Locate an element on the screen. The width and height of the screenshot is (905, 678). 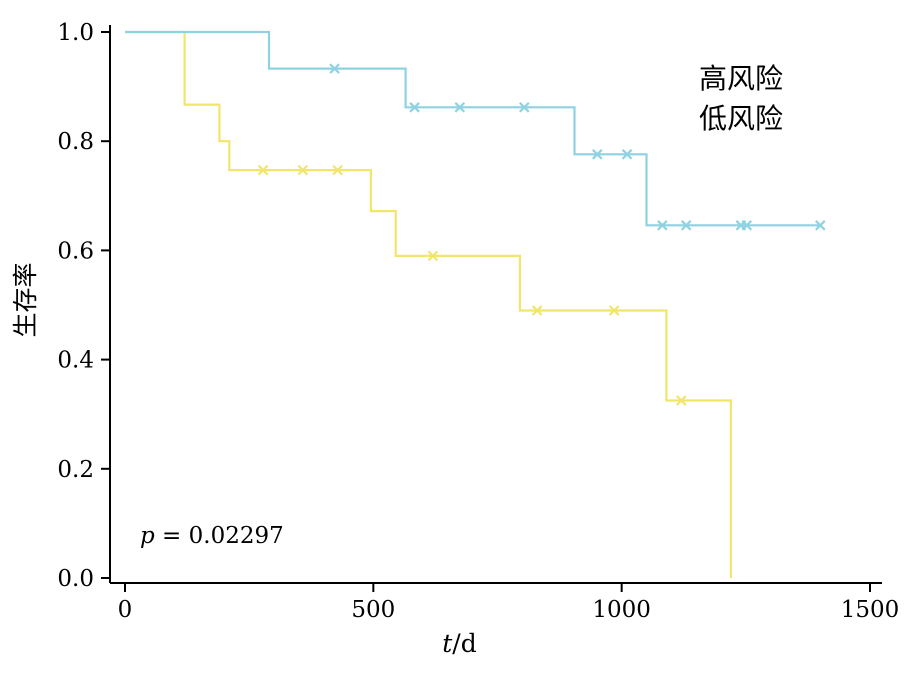
legend-label-0: 高风险 is located at coordinates (741, 78).